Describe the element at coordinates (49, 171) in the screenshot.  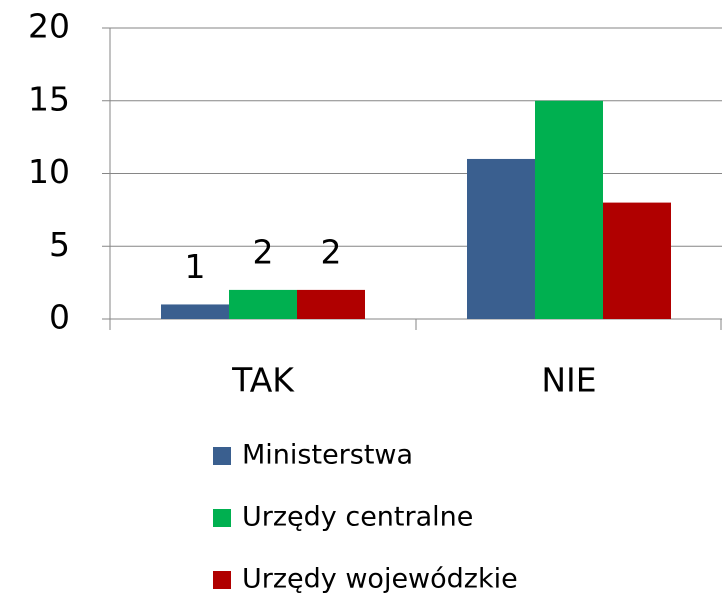
I see `y-tick-label: 10` at that location.